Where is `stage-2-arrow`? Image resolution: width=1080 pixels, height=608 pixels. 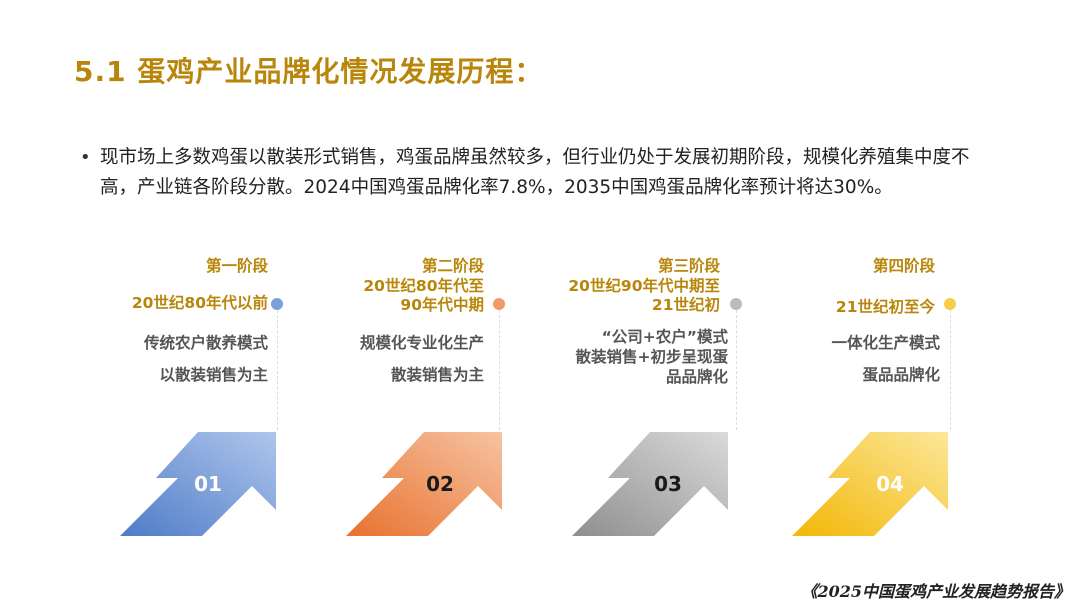 stage-2-arrow is located at coordinates (424, 484).